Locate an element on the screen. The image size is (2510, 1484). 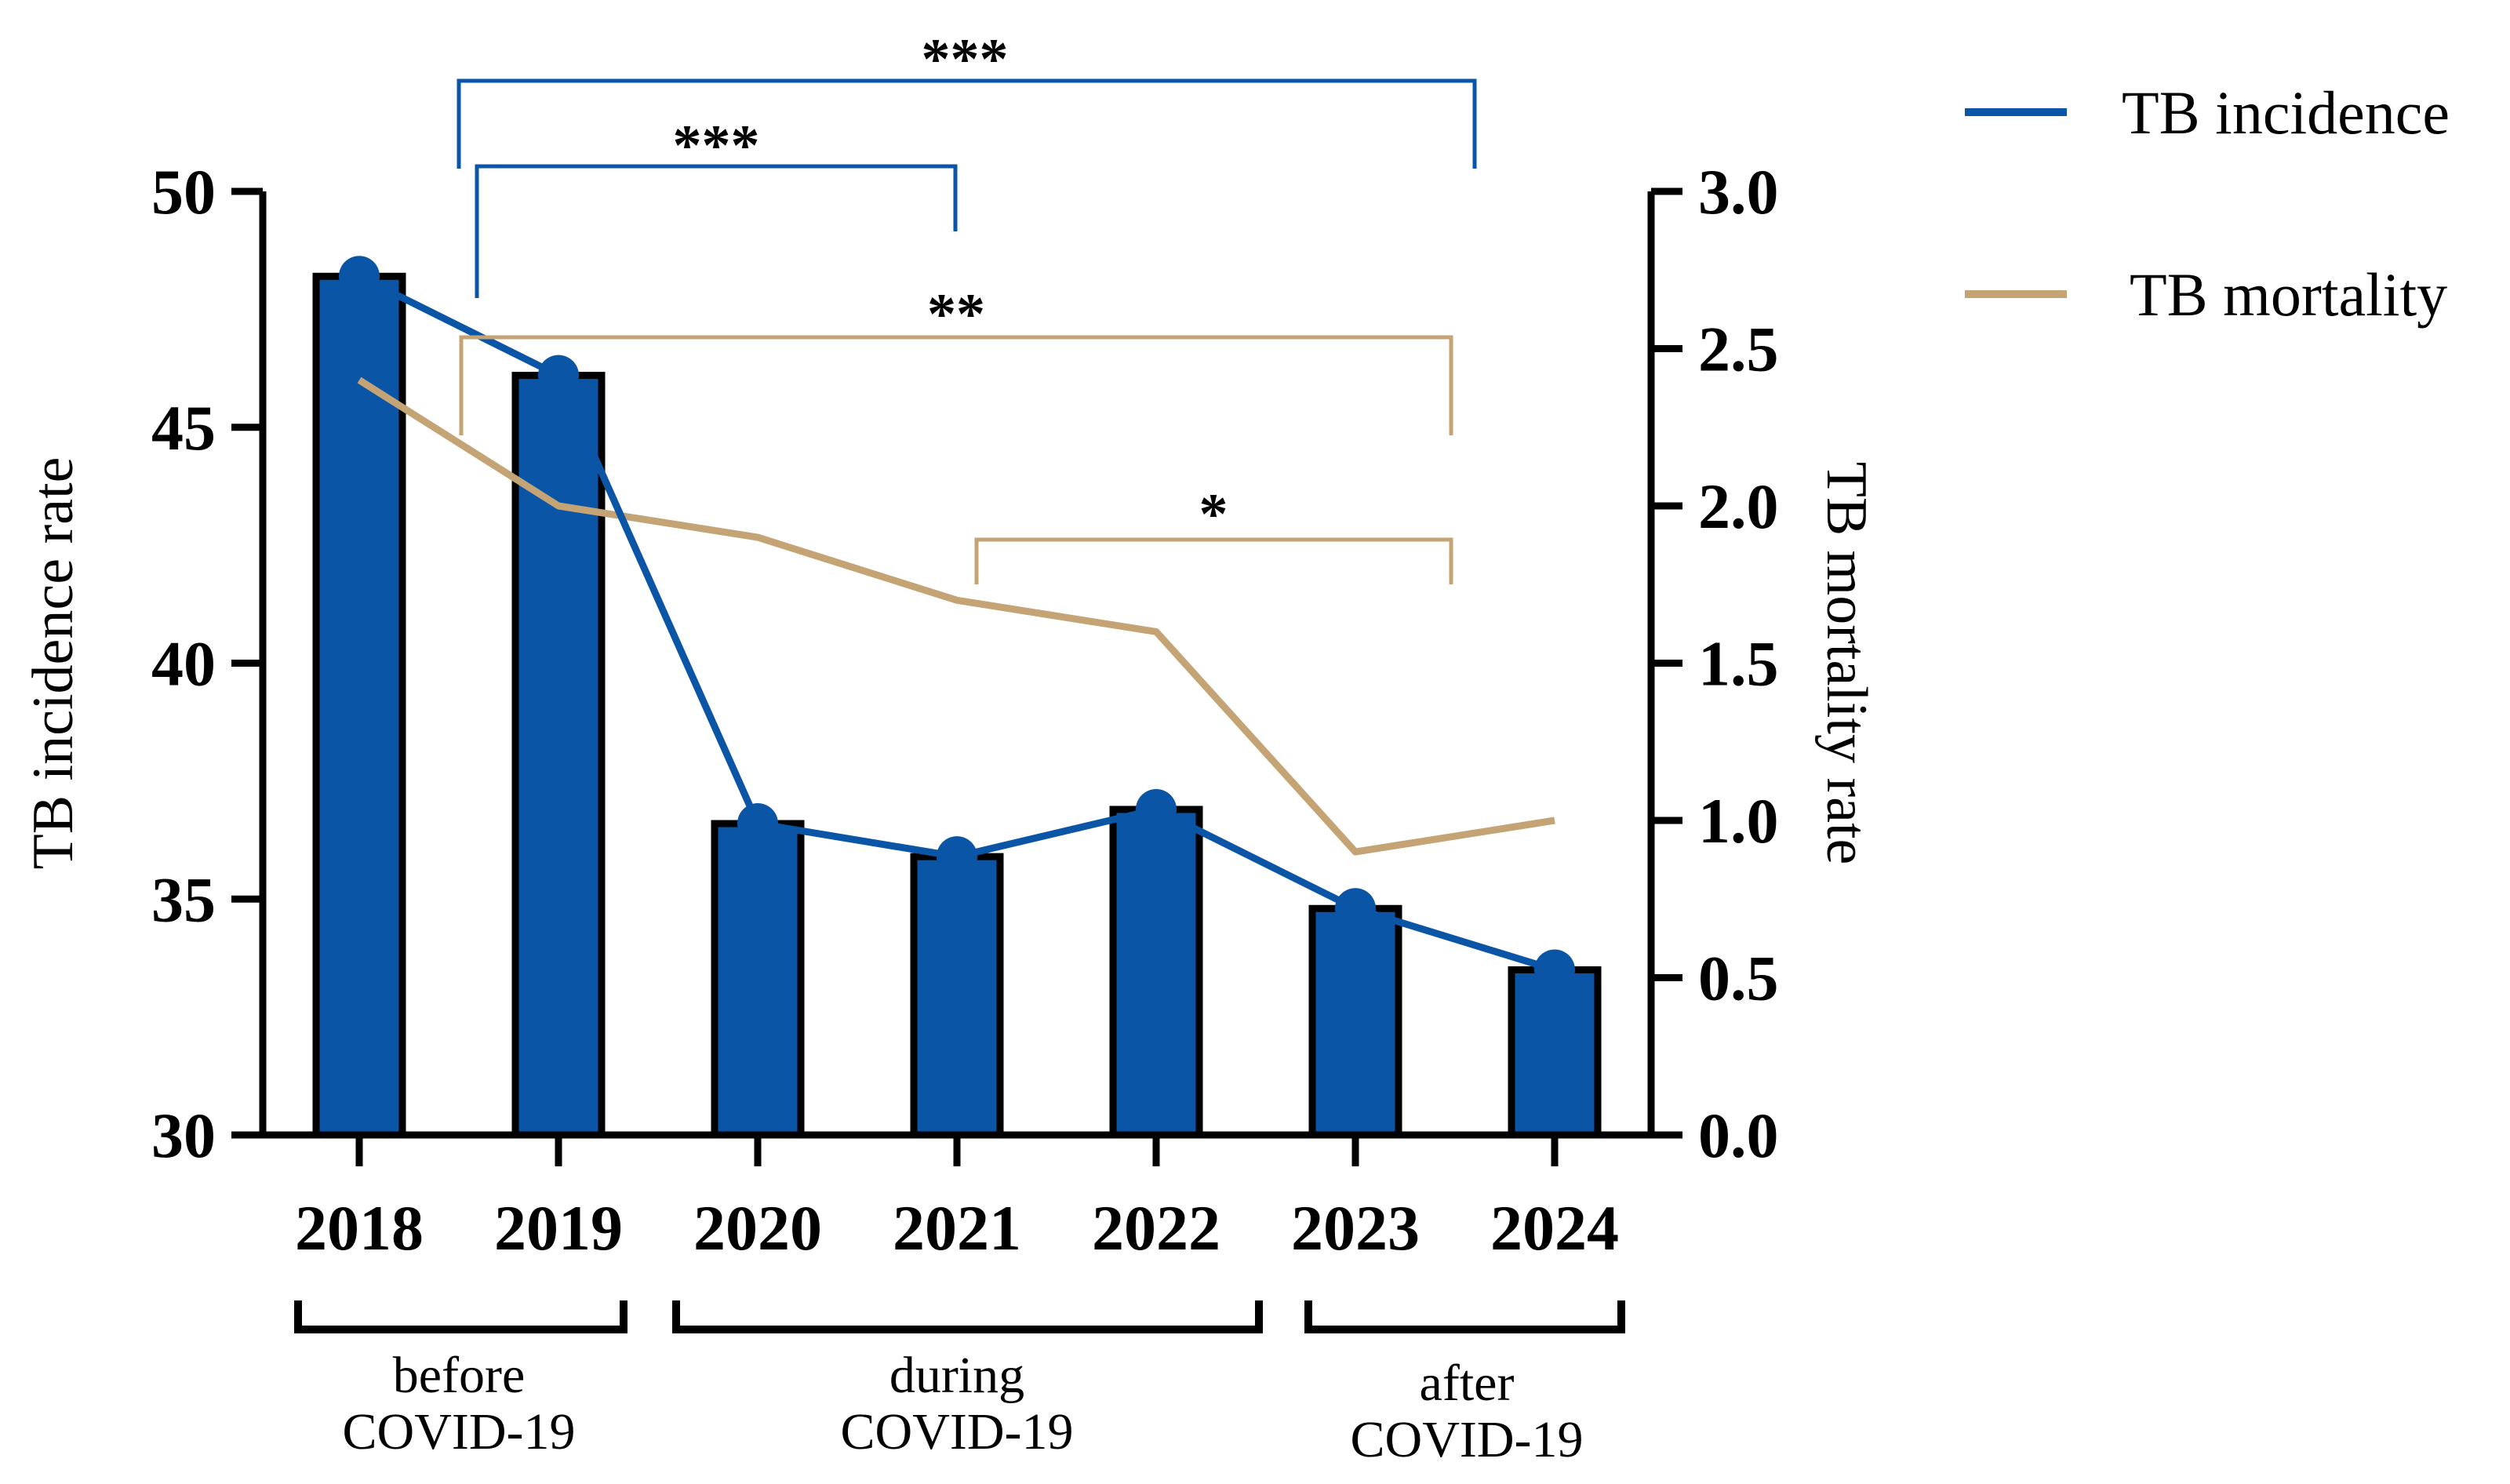
right-tick-label: 1.0 is located at coordinates (1739, 821).